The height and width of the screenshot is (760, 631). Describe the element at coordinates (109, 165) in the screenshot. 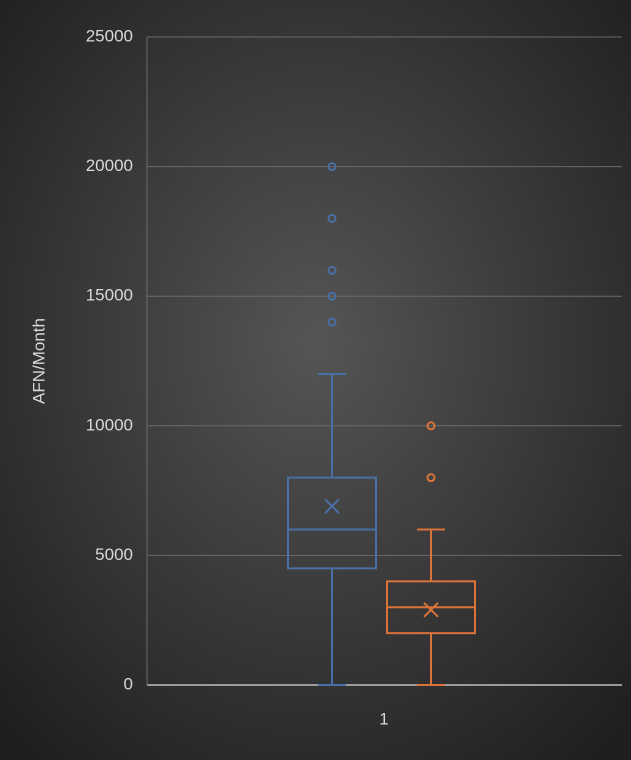

I see `y-tick-label: 20000` at that location.